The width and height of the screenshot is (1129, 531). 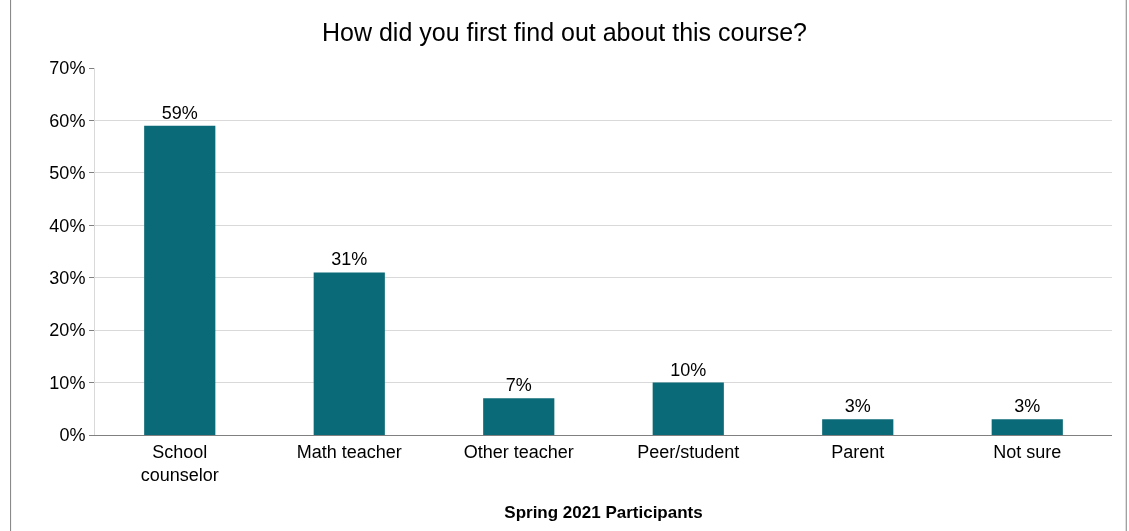 What do you see at coordinates (67, 225) in the screenshot?
I see `y-tick-label: 40%` at bounding box center [67, 225].